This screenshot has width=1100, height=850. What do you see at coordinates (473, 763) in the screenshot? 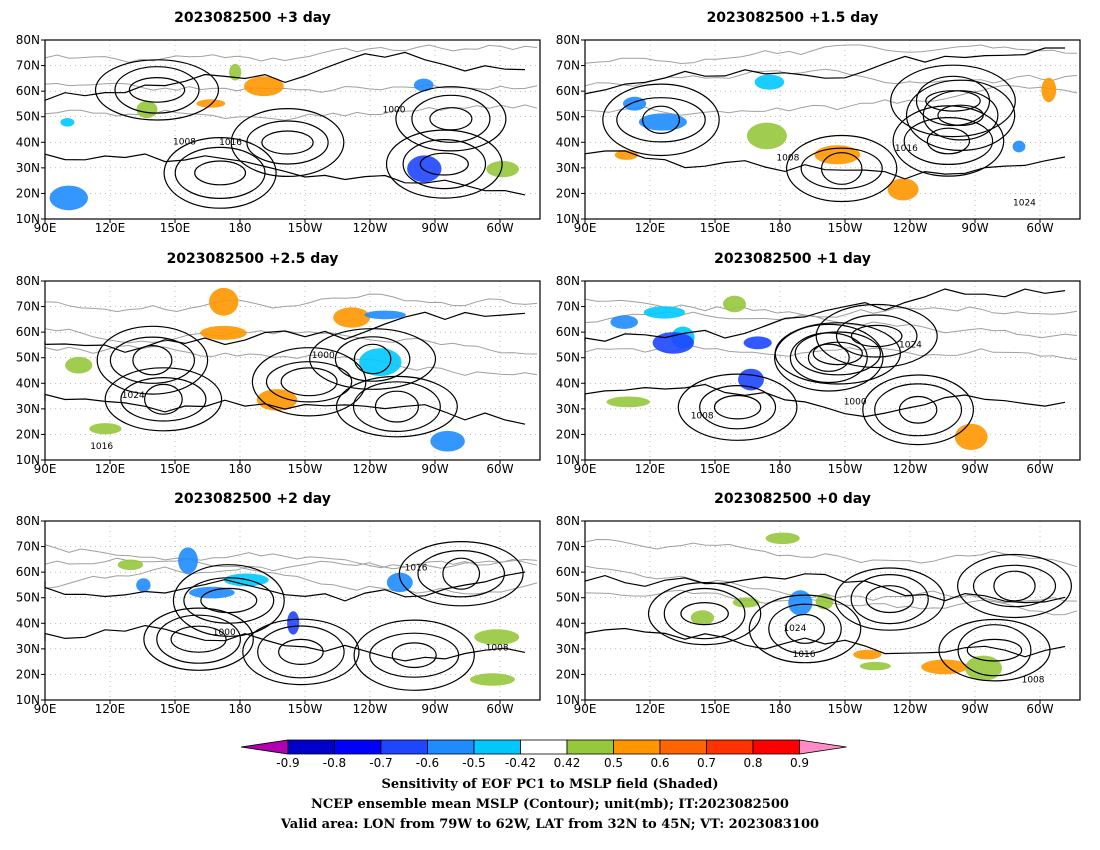
I see `colorbar-tick-label: -0.5` at bounding box center [473, 763].